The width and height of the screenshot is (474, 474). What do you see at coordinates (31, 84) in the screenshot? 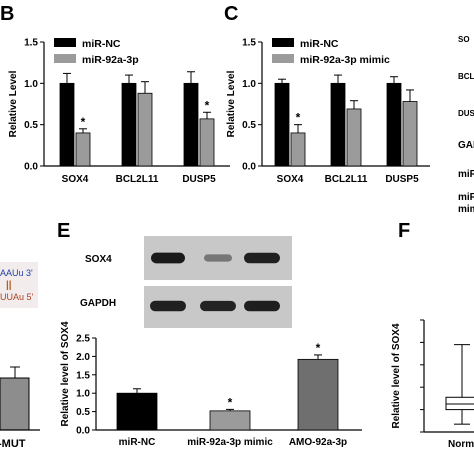
I see `chart-b-y-tick-label: 1.0` at bounding box center [31, 84].